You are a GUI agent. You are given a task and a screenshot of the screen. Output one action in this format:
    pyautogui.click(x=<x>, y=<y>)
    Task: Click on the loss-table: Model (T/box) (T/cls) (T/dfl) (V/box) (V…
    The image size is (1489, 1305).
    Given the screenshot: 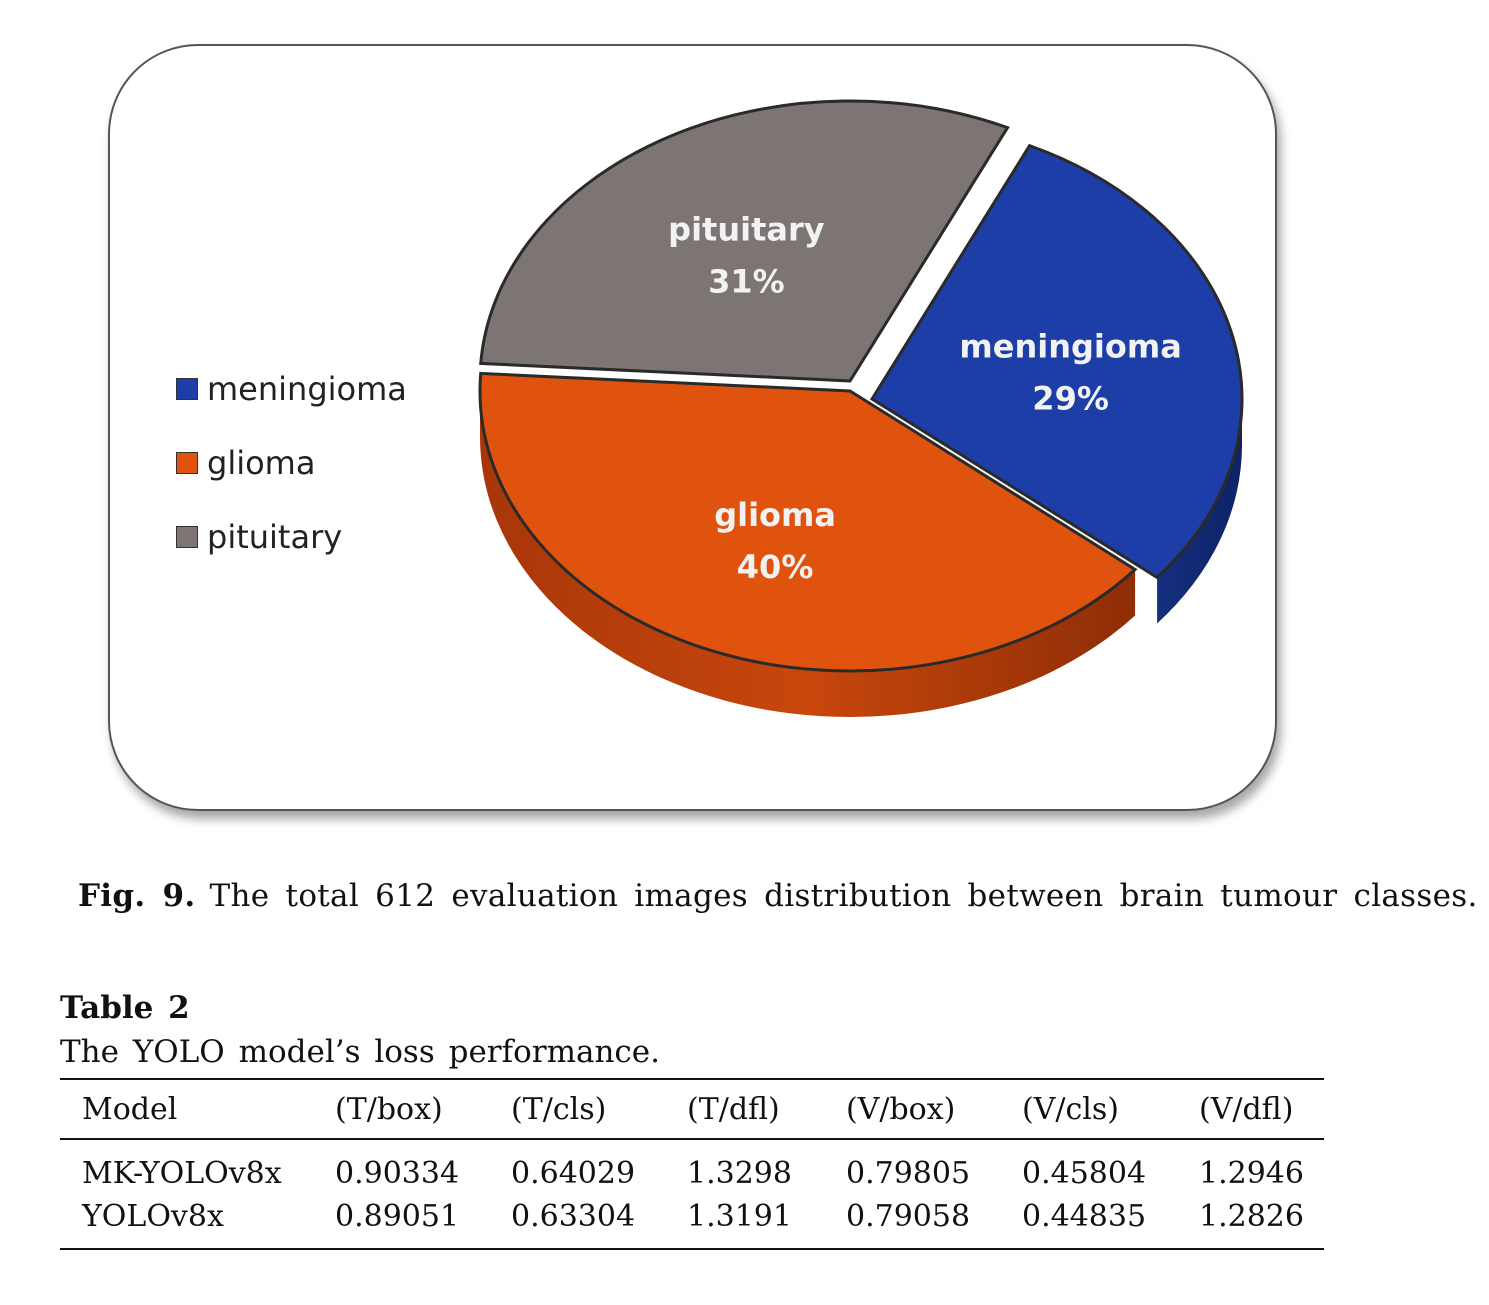 What is the action you would take?
    pyautogui.click(x=692, y=1164)
    